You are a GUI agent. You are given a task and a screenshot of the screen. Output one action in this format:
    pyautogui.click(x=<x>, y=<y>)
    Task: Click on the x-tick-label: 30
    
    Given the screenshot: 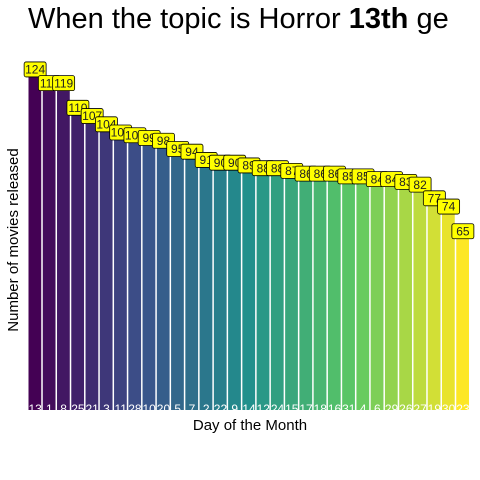 What is the action you would take?
    pyautogui.click(x=449, y=409)
    